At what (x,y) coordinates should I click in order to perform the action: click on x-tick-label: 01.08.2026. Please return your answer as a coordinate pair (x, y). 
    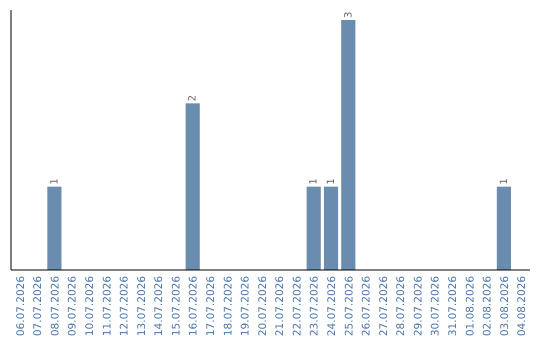
    Looking at the image, I should click on (470, 306).